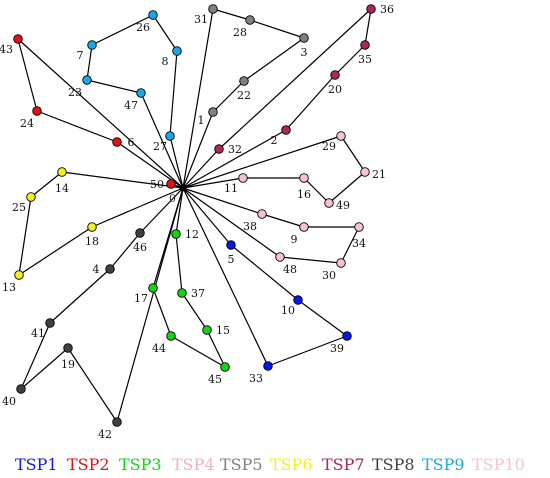  I want to click on node-label-28: 28, so click(240, 32).